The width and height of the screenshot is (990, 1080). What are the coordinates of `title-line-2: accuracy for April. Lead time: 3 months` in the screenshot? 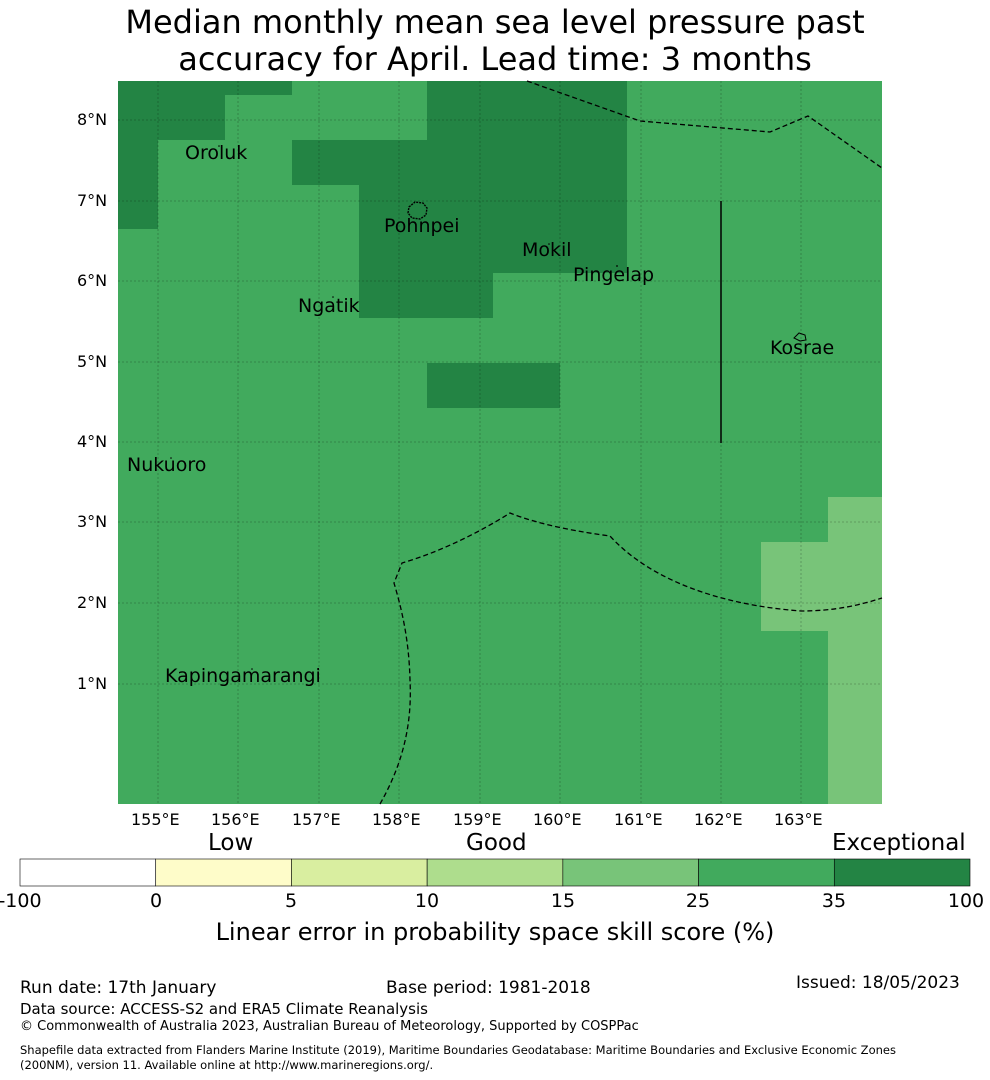 It's located at (495, 59).